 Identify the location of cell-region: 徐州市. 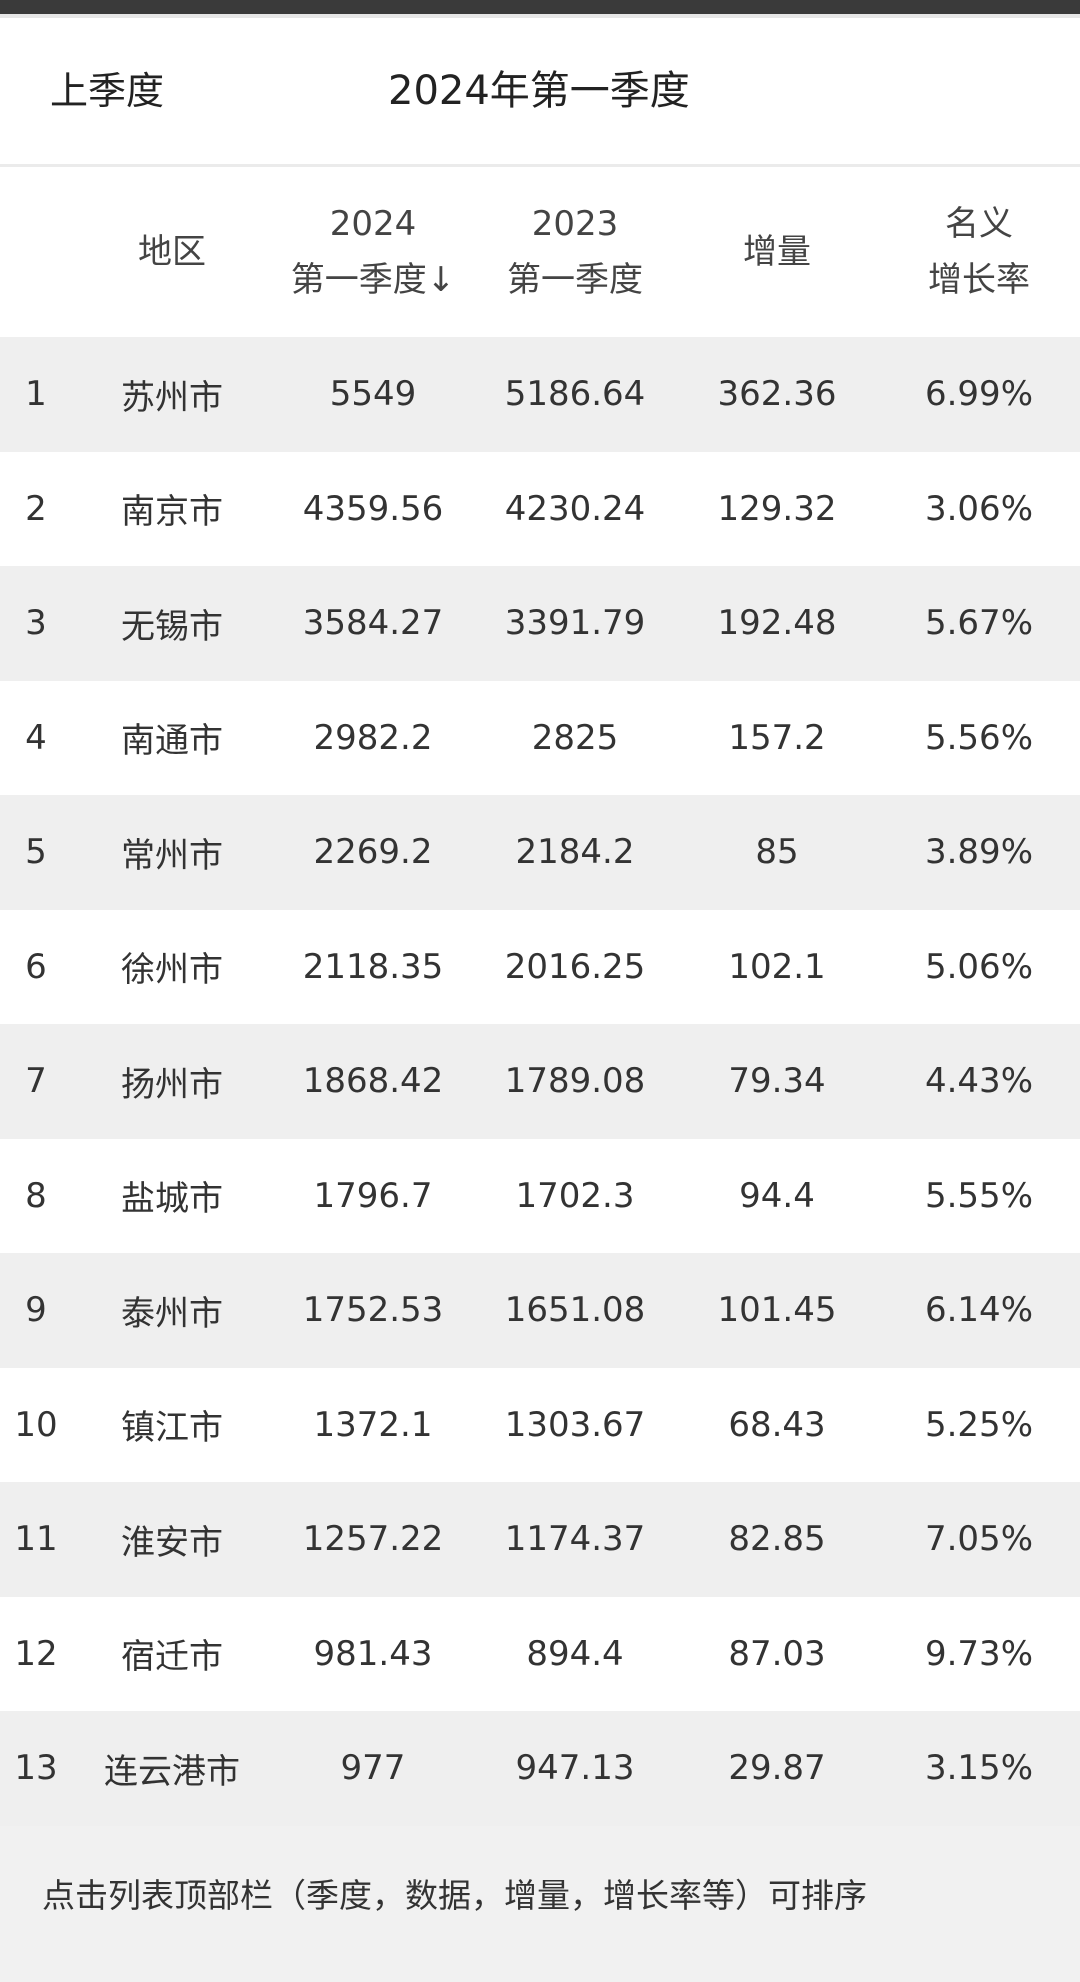
(172, 966).